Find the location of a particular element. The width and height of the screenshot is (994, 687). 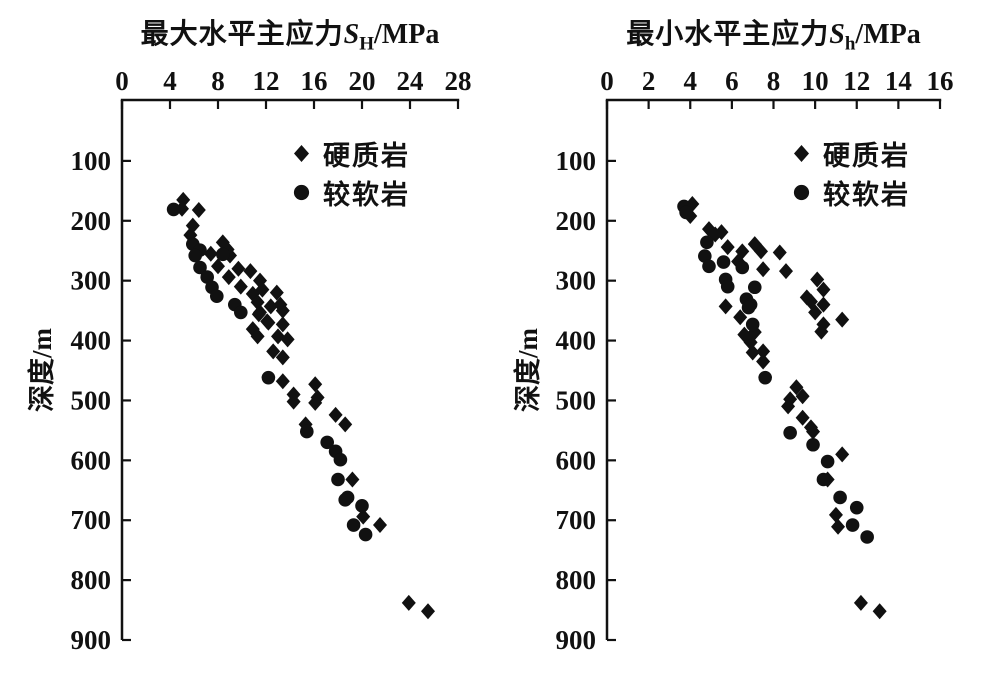

left-title-unit: /MPa is located at coordinates (407, 34).